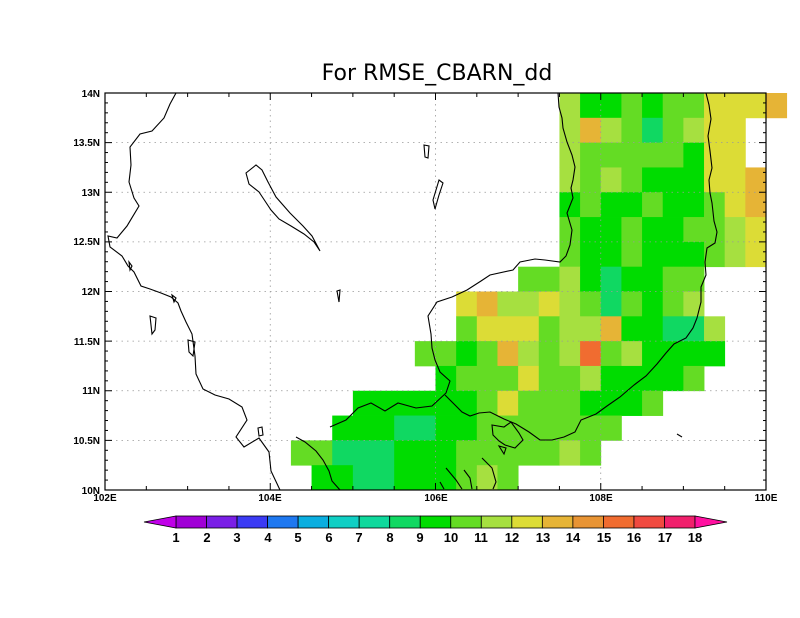 The image size is (800, 618). Describe the element at coordinates (389, 537) in the screenshot. I see `colorbar-label: 8` at that location.